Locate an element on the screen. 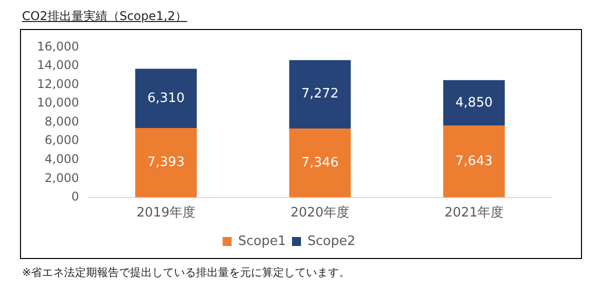 This screenshot has height=305, width=594. data-label: 6,310 is located at coordinates (166, 98).